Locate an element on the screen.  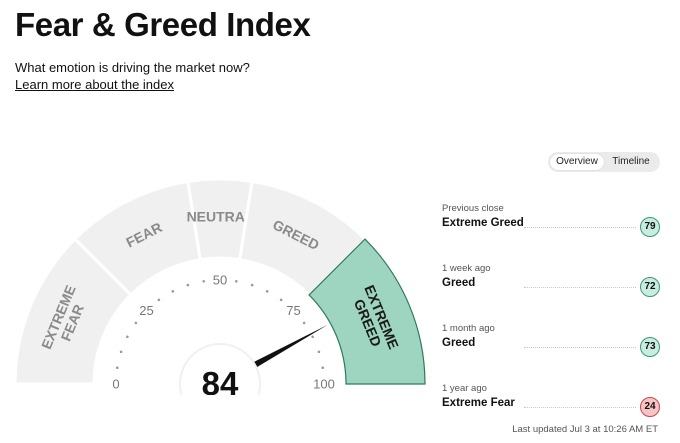
history-label: 1 year ago is located at coordinates (464, 388).